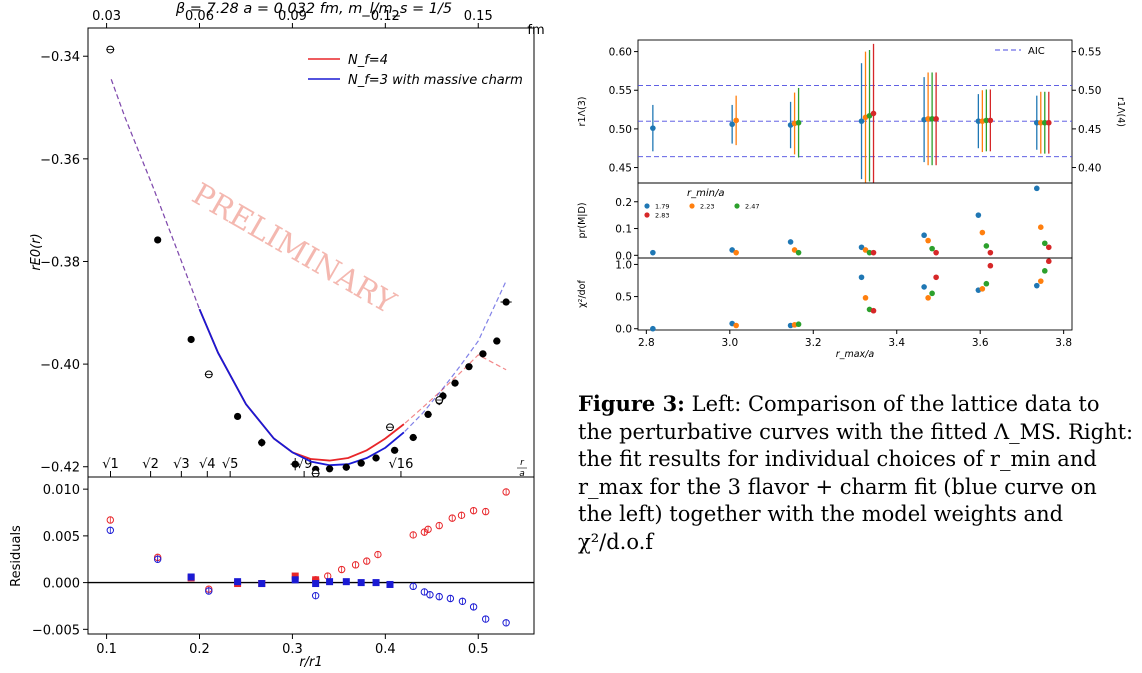 The image size is (1142, 673). What do you see at coordinates (896, 343) in the screenshot?
I see `right-x-tick-label: 3.4` at bounding box center [896, 343].